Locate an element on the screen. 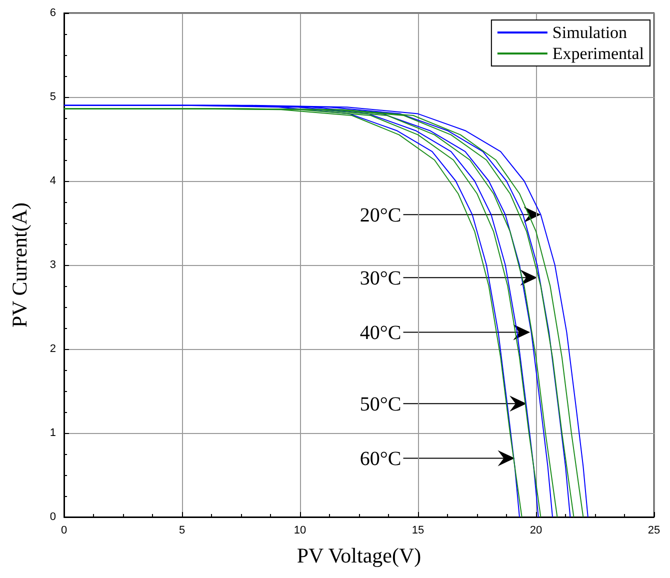  y-tick-label: 0 is located at coordinates (53, 517).